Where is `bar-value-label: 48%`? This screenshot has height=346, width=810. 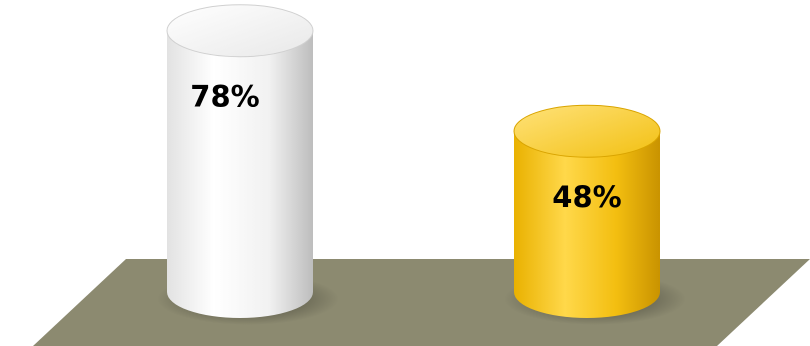 bar-value-label: 48% is located at coordinates (586, 197).